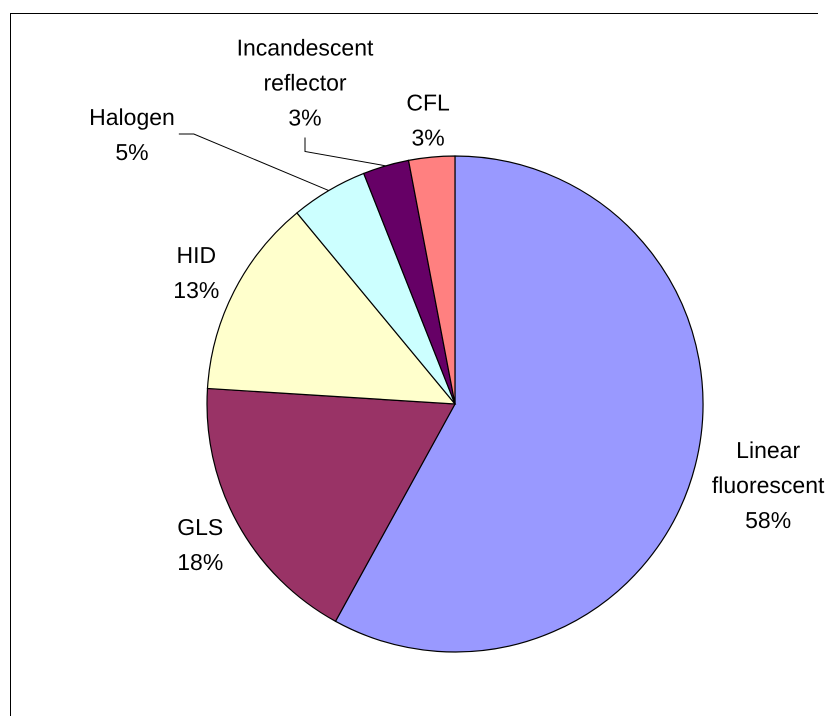 The width and height of the screenshot is (826, 716). What do you see at coordinates (200, 562) in the screenshot?
I see `data-label: 18%` at bounding box center [200, 562].